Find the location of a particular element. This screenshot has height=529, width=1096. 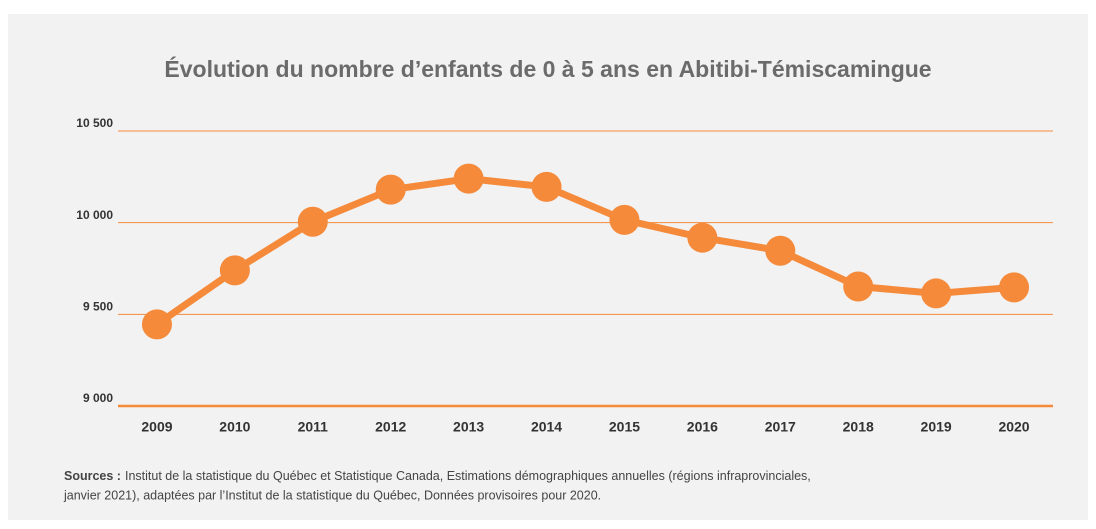

x-tick-label: 2014 is located at coordinates (546, 427).